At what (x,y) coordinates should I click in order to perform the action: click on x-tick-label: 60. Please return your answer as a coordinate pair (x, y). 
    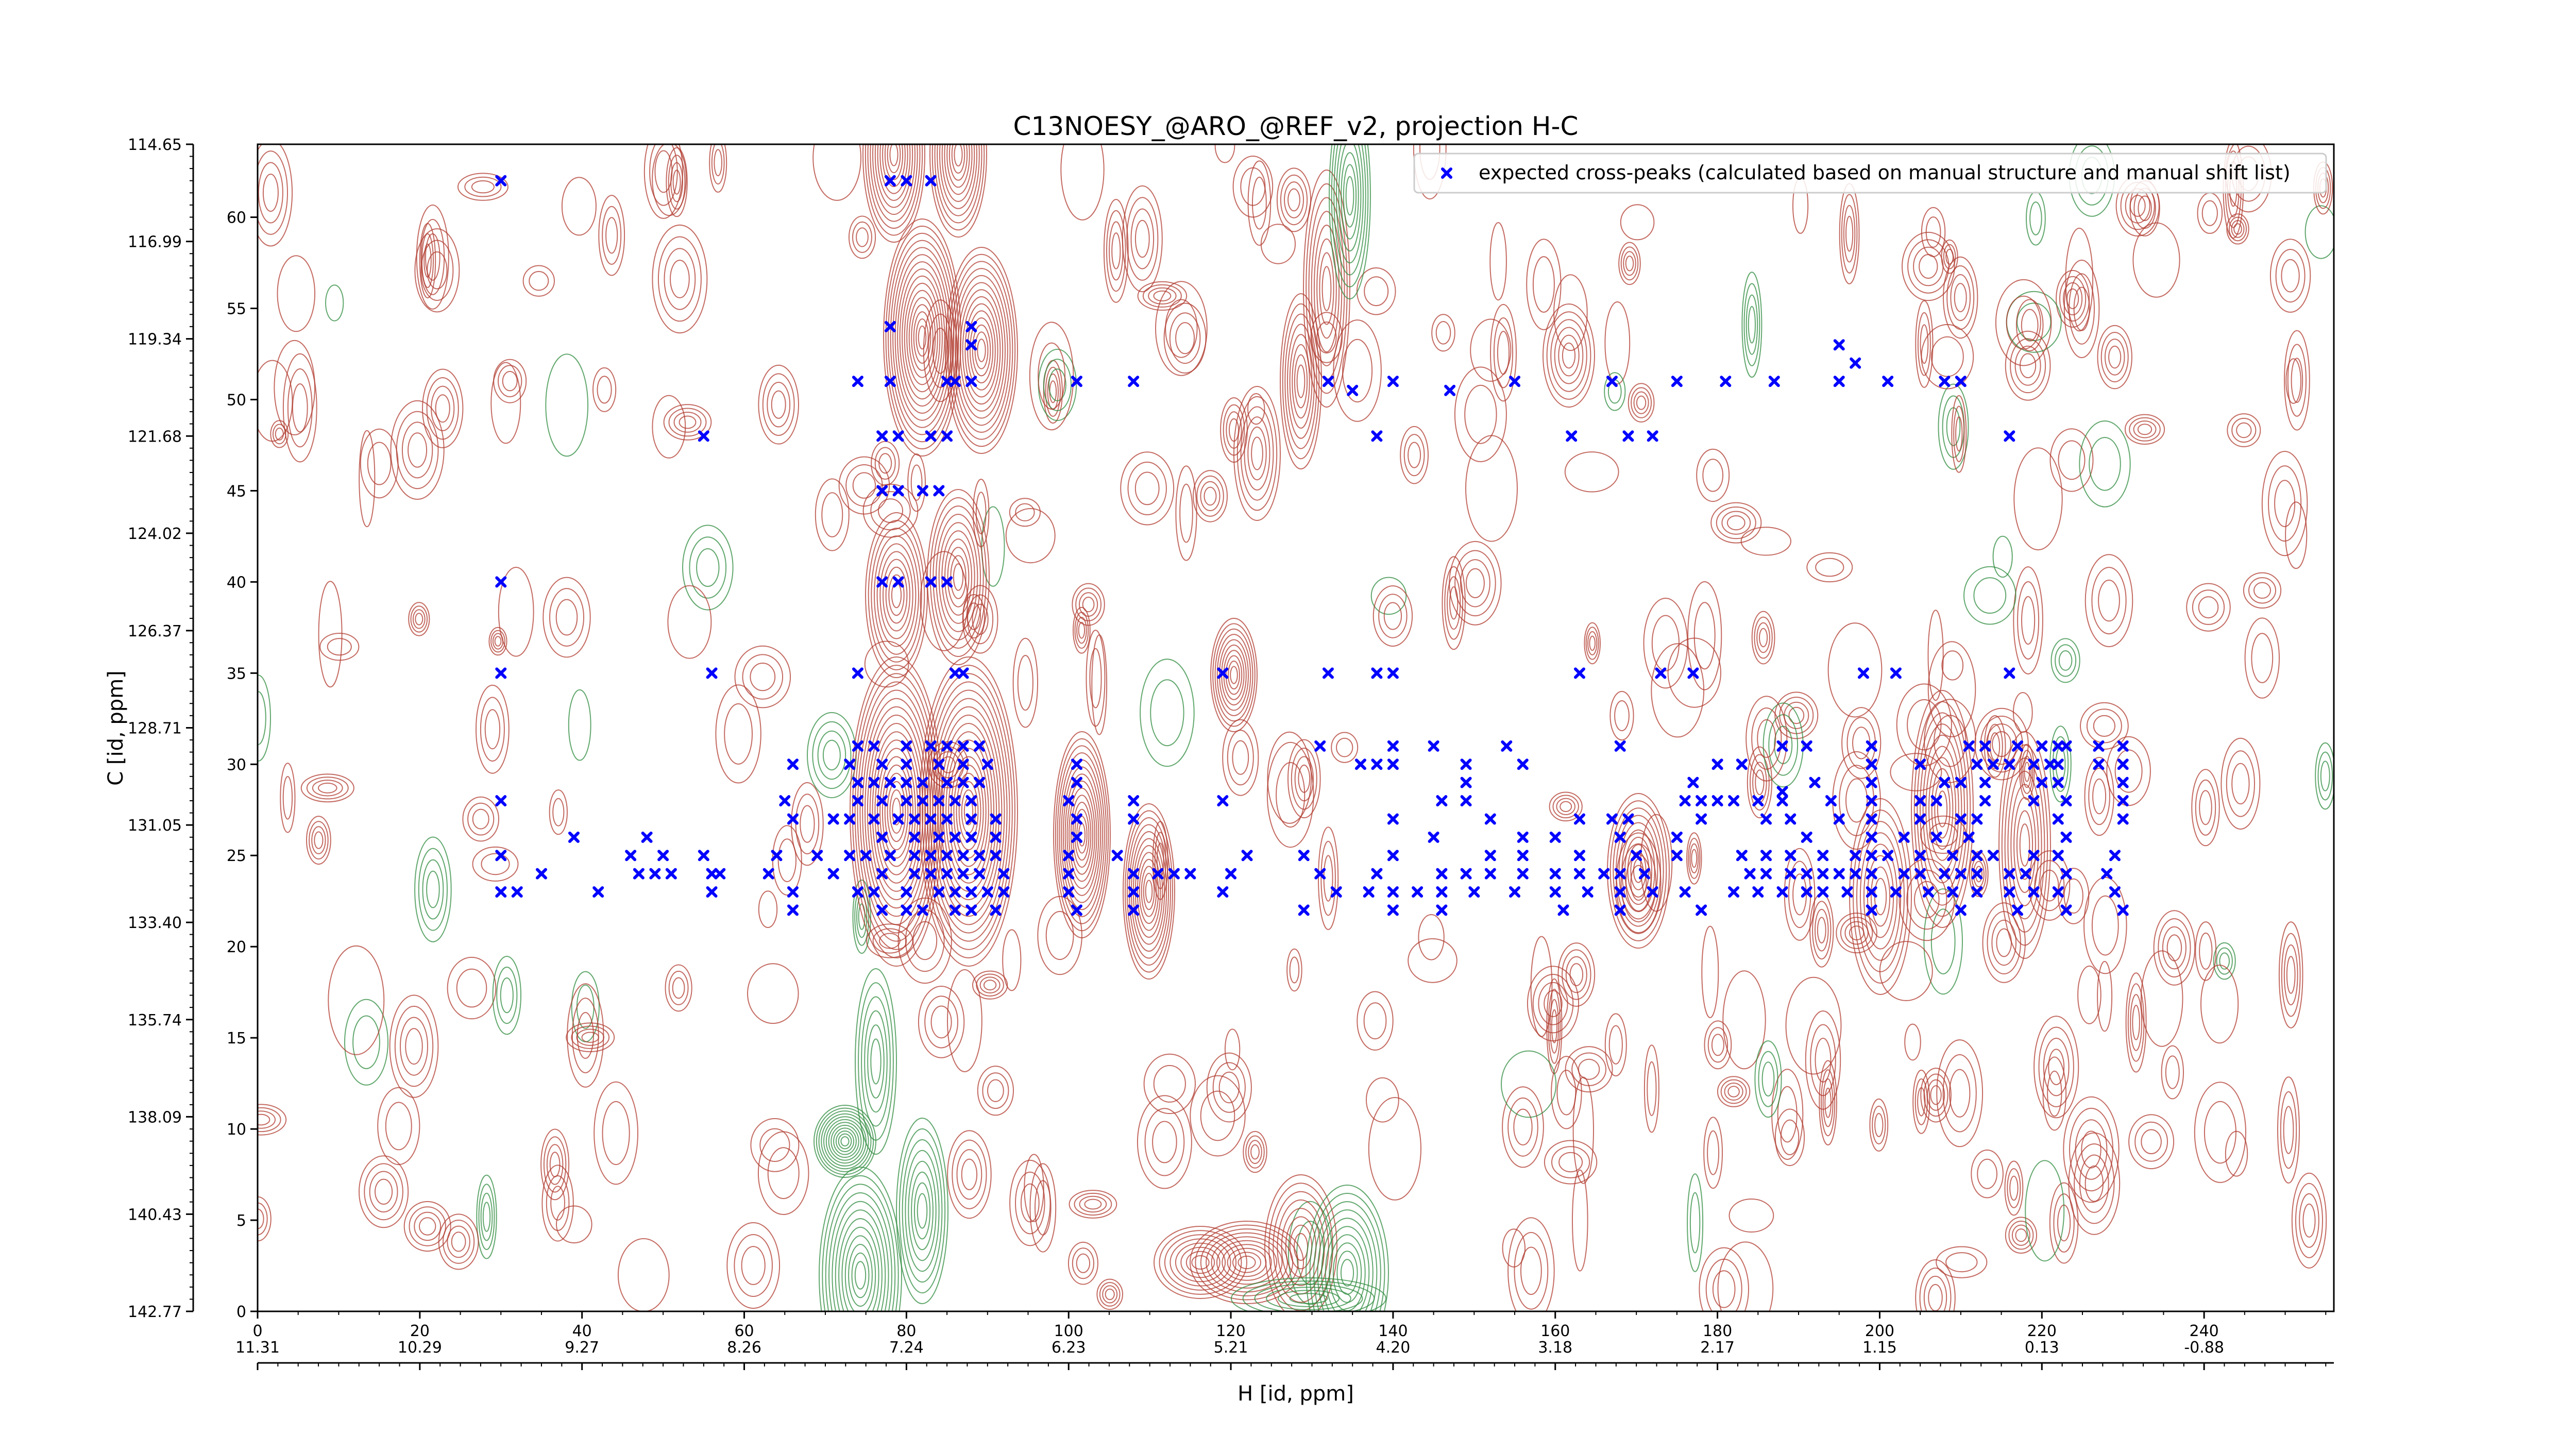
    Looking at the image, I should click on (744, 1331).